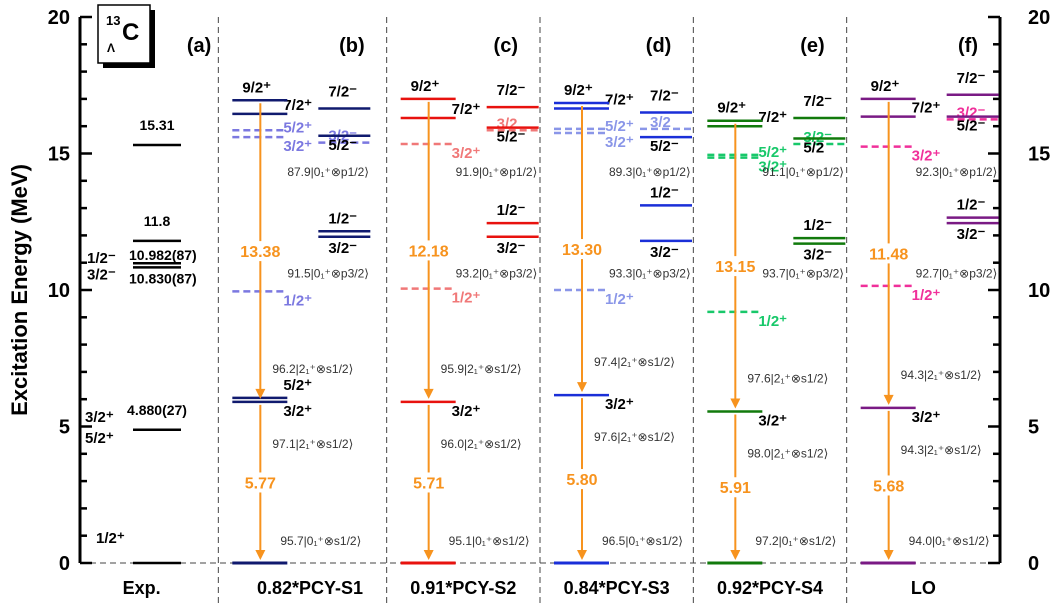 Image resolution: width=1063 pixels, height=608 pixels. I want to click on config-annotation: 95.9|2₁⁺⊗s1/2⟩, so click(481, 369).